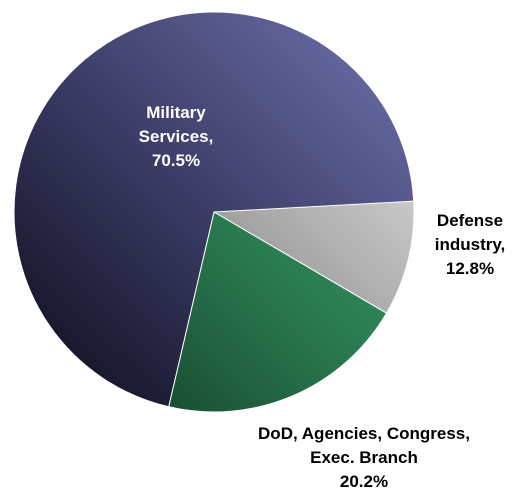 The height and width of the screenshot is (502, 523). I want to click on slice-label-military-services: Military Services, 70.5%, so click(176, 136).